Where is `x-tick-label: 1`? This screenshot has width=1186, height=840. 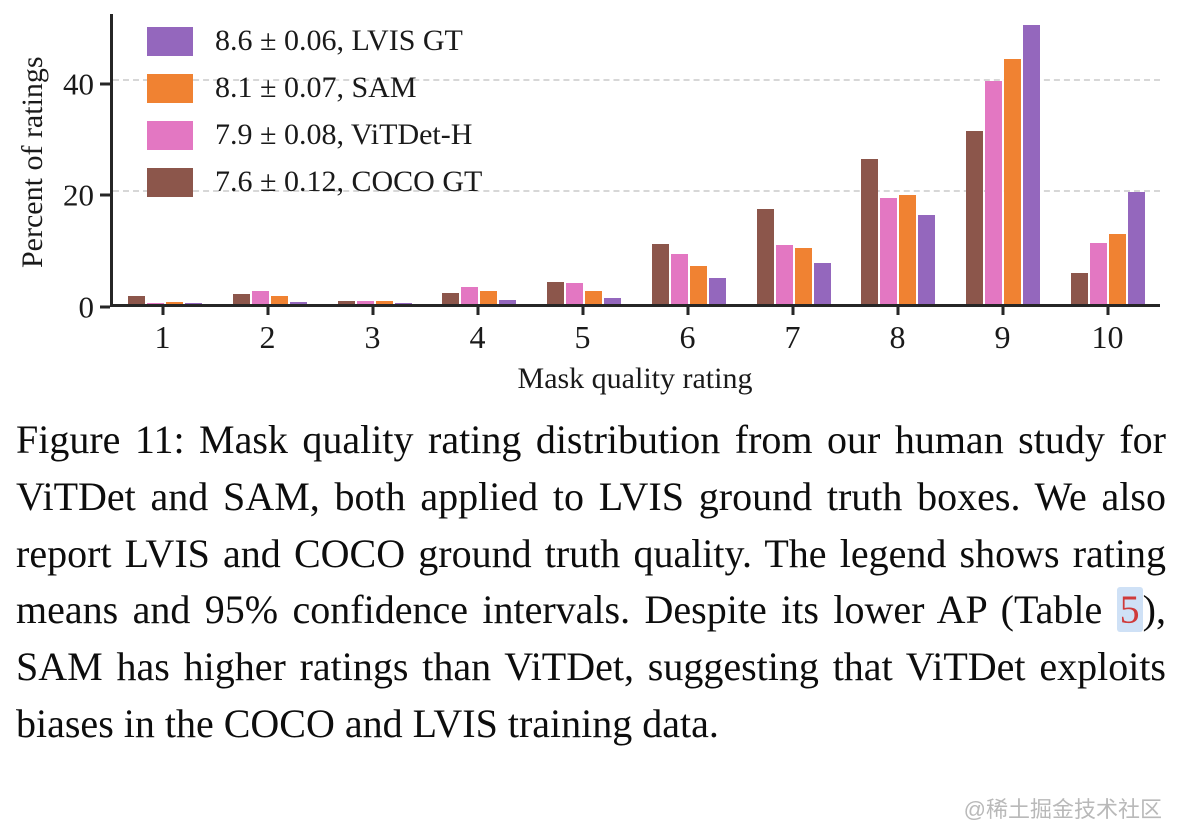
x-tick-label: 1 is located at coordinates (162, 331).